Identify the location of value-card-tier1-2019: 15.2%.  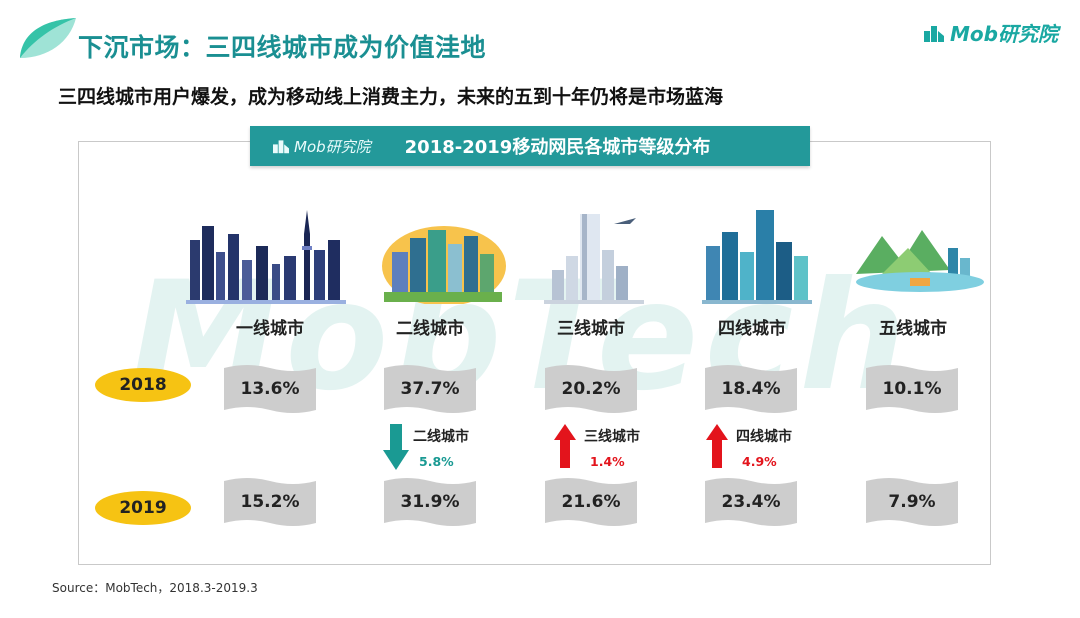
(270, 502).